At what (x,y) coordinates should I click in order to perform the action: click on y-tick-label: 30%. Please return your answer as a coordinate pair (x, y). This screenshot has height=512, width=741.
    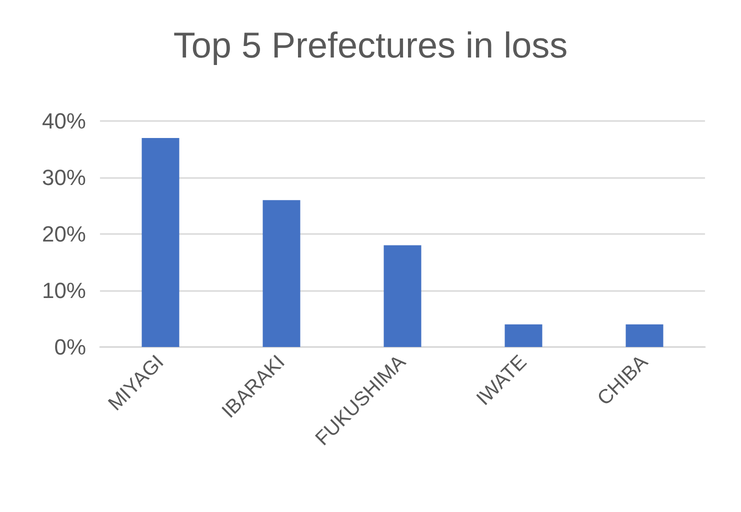
    Looking at the image, I should click on (64, 177).